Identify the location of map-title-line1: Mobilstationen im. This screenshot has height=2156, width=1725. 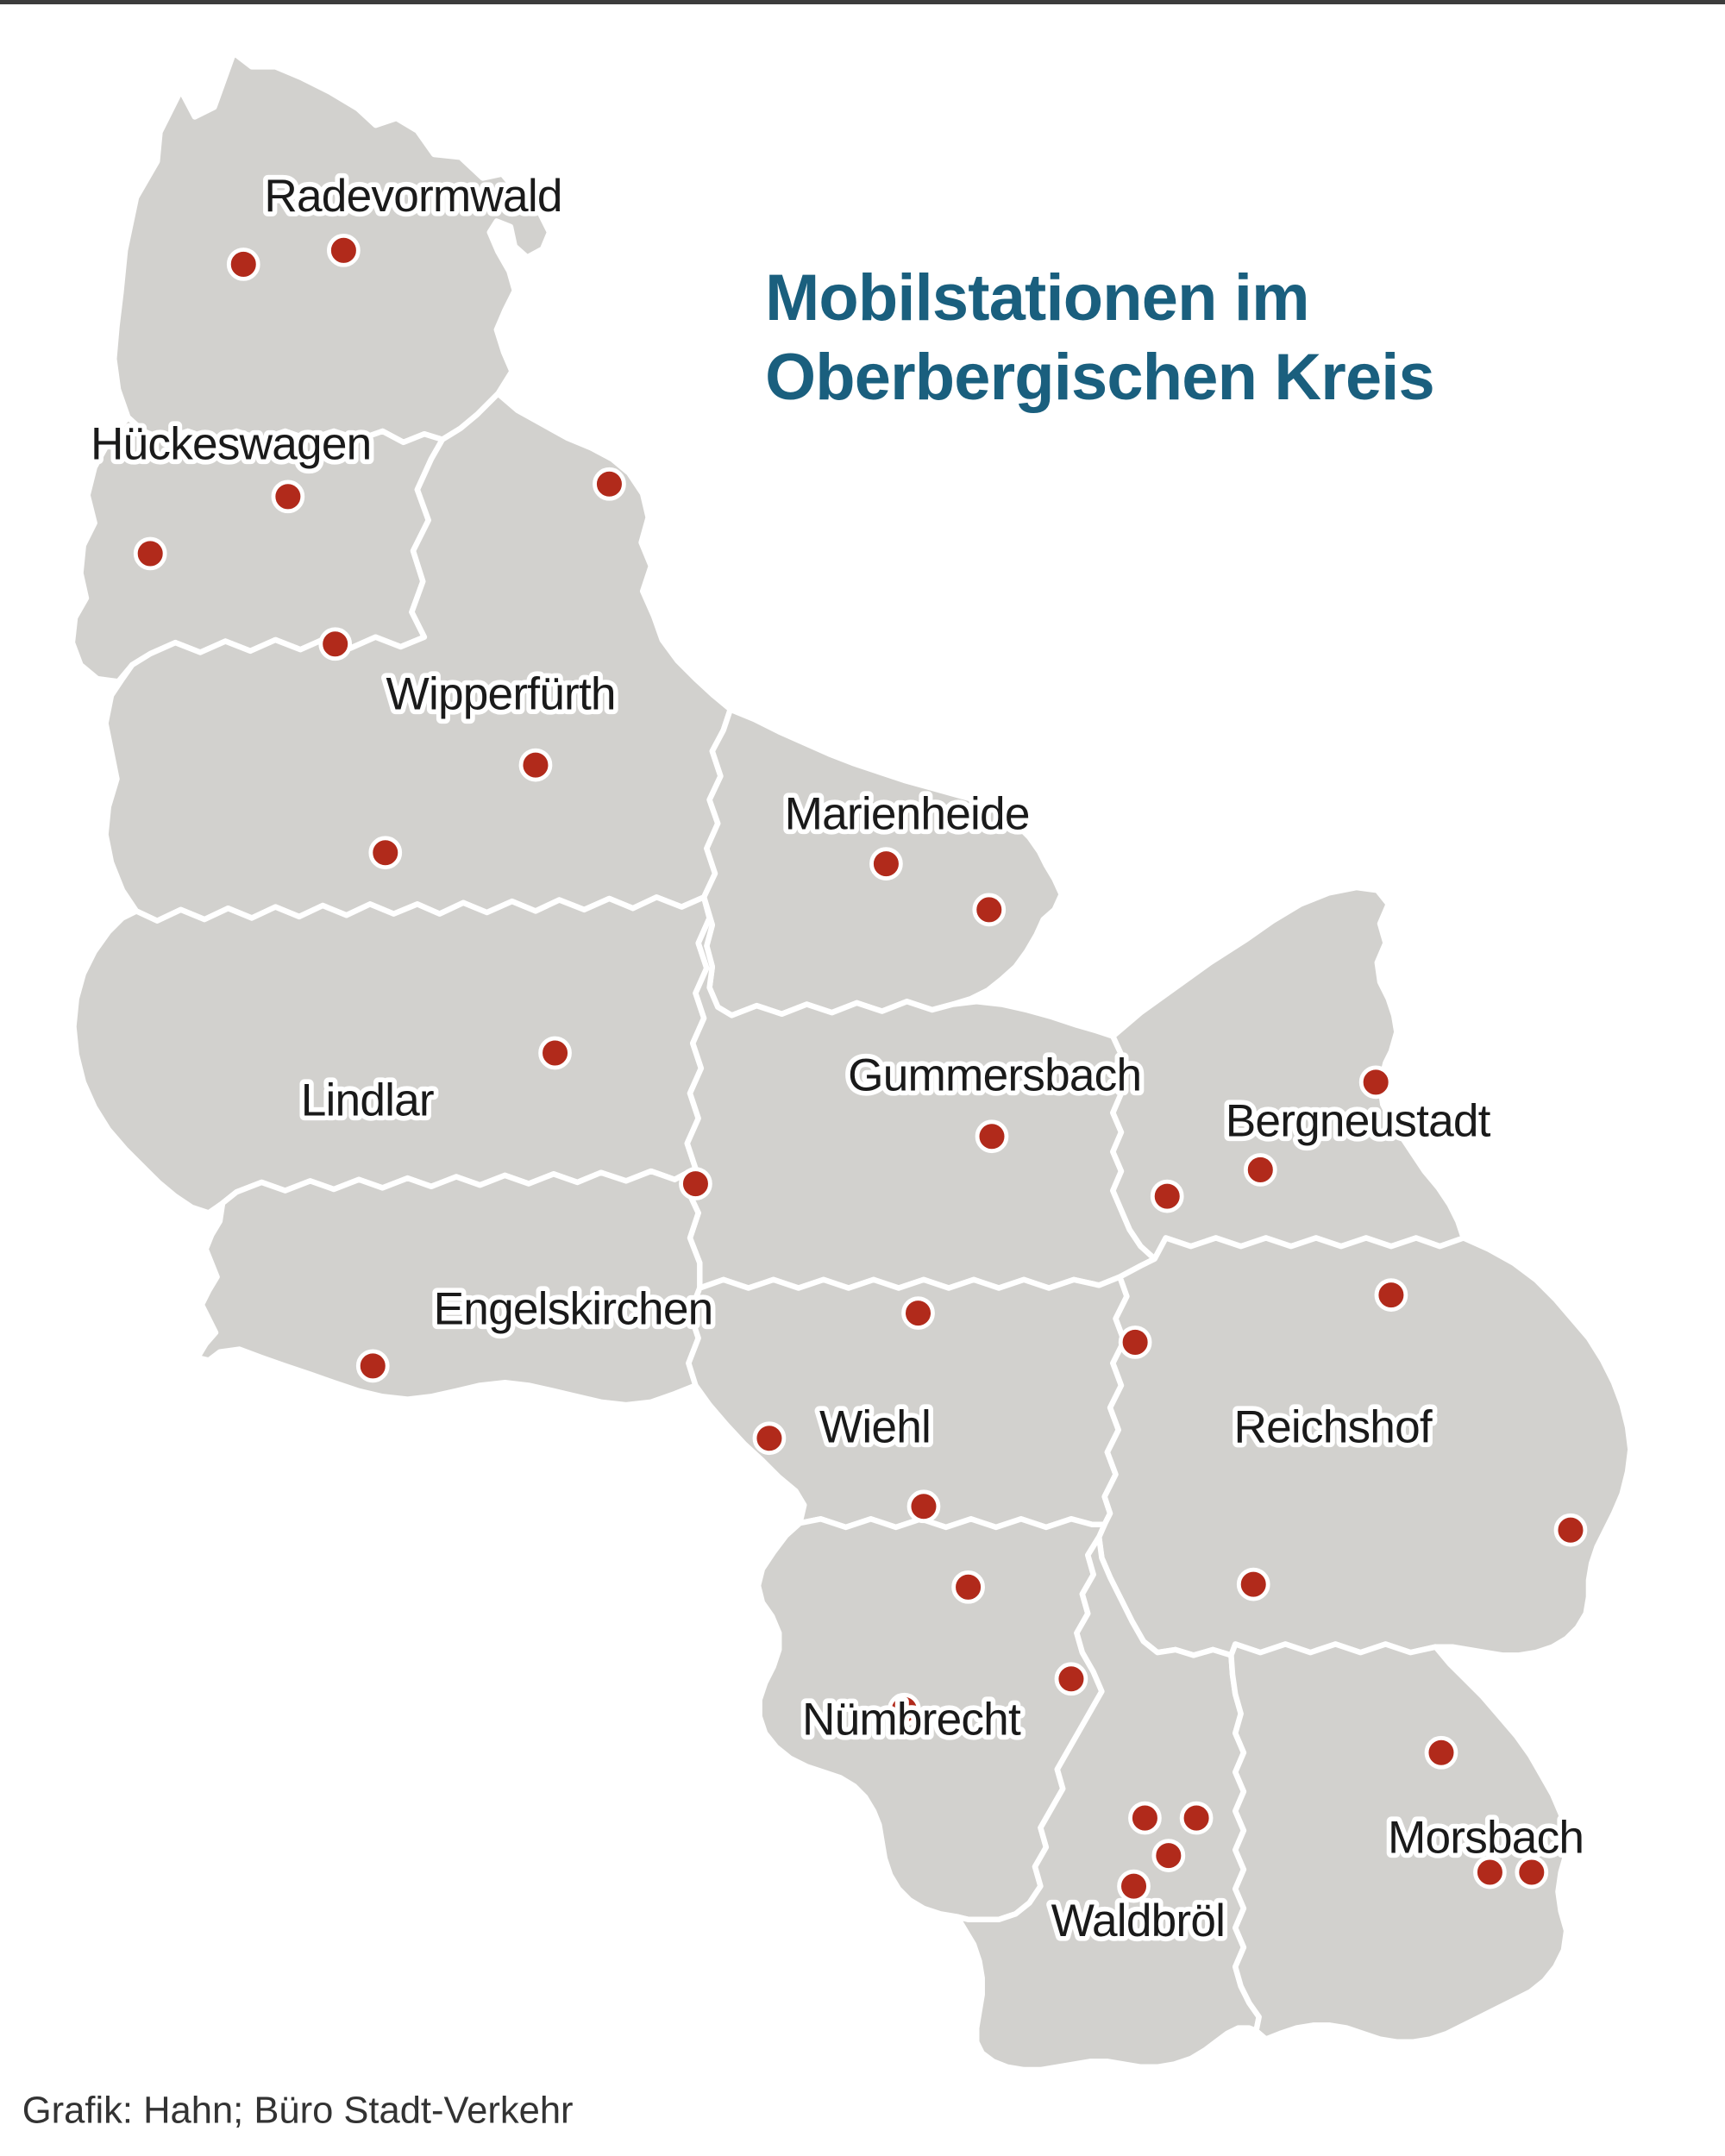
(1037, 298).